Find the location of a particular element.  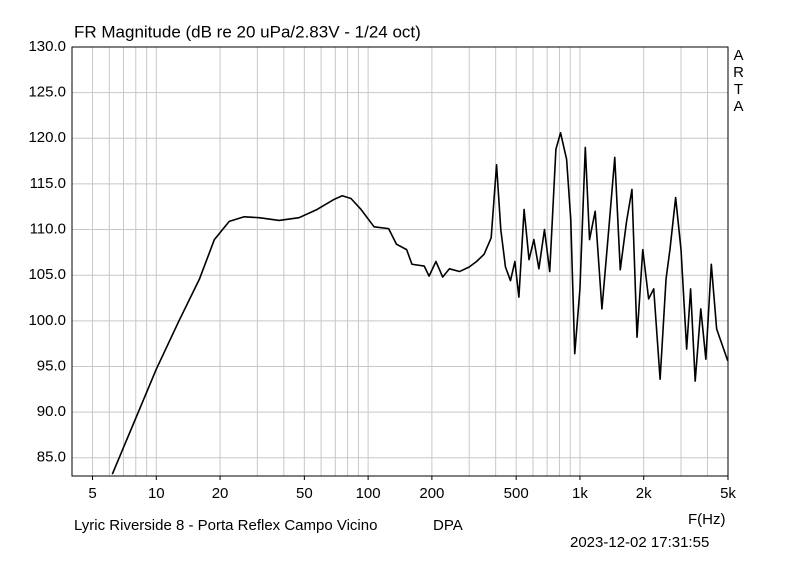

y-tick-label: 125.0 is located at coordinates (47, 92).